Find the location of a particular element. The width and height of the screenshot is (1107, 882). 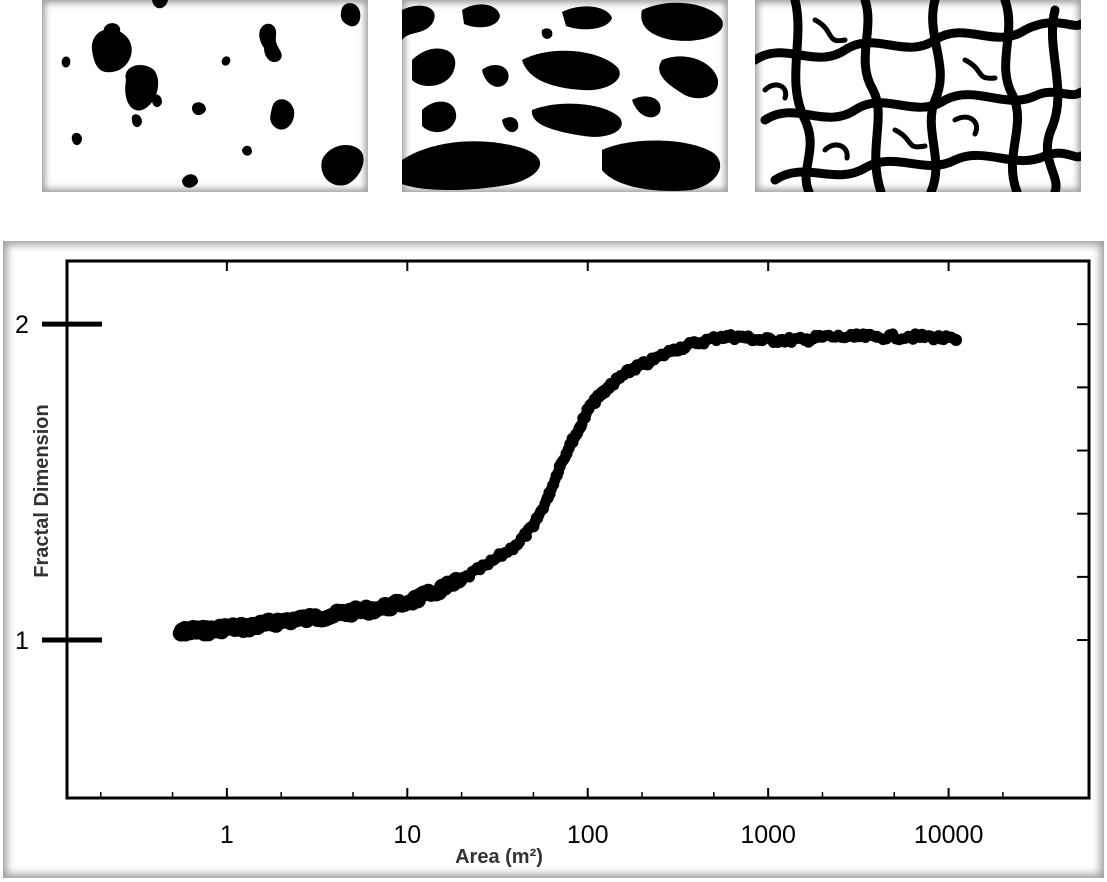

x-axis-title: Area (m²) is located at coordinates (499, 857).